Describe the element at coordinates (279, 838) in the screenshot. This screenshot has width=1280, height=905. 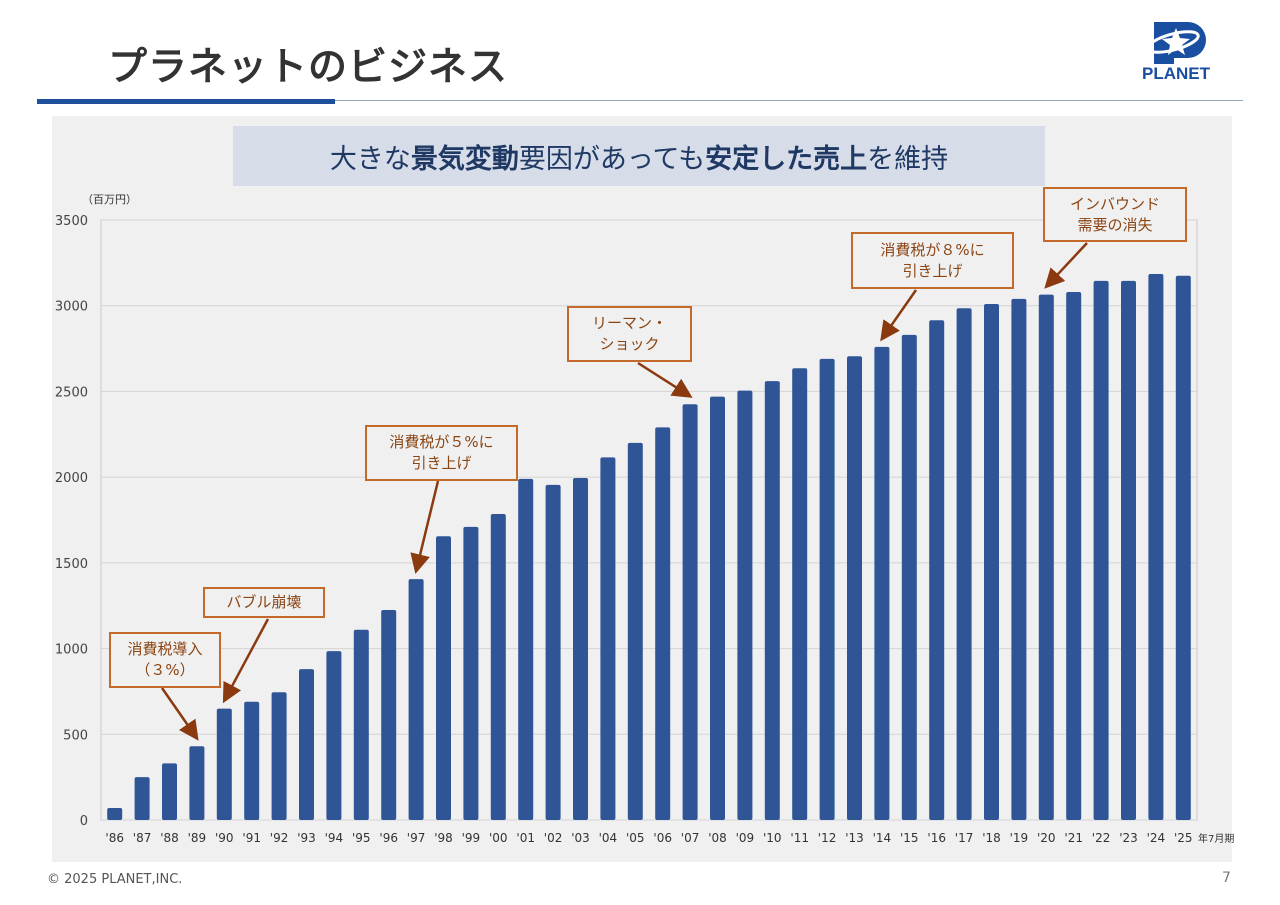
I see `x-tick-label: '92` at that location.